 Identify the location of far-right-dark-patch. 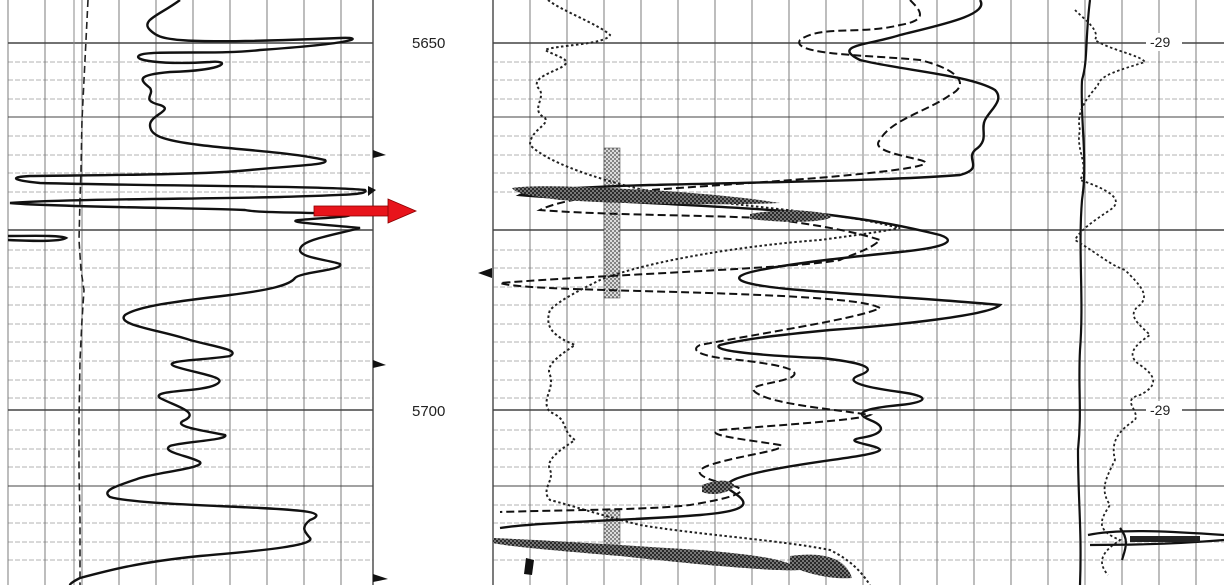
(1165, 539).